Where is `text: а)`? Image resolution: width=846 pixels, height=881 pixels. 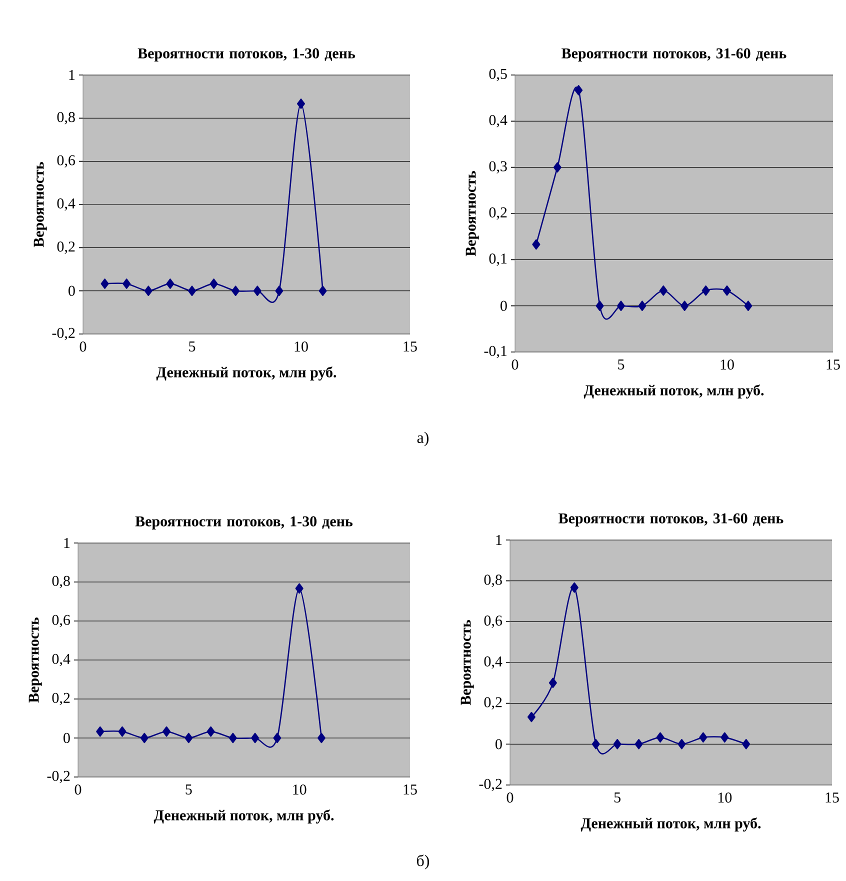
text: а) is located at coordinates (423, 439).